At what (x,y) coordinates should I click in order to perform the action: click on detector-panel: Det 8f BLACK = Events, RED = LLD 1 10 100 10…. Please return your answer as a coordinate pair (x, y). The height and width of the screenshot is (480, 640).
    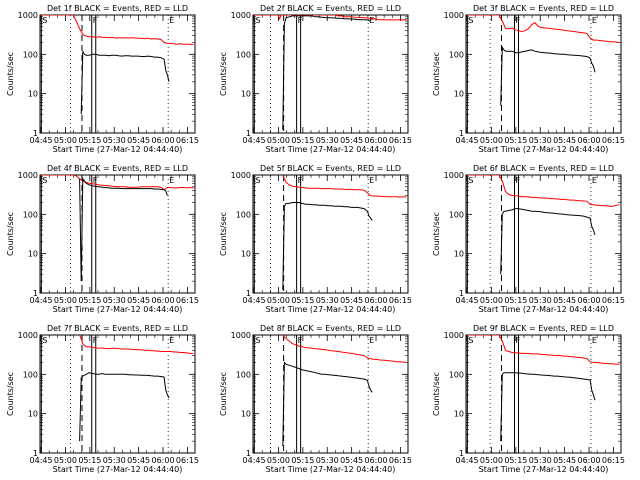
    Looking at the image, I should click on (315, 399).